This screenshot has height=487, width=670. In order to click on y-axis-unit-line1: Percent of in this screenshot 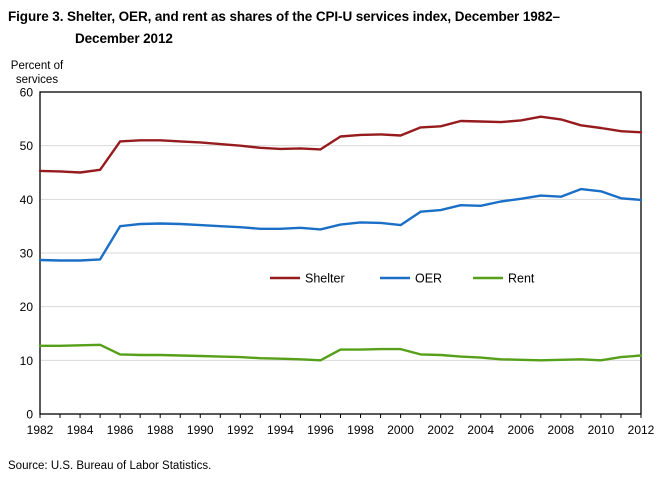, I will do `click(37, 66)`.